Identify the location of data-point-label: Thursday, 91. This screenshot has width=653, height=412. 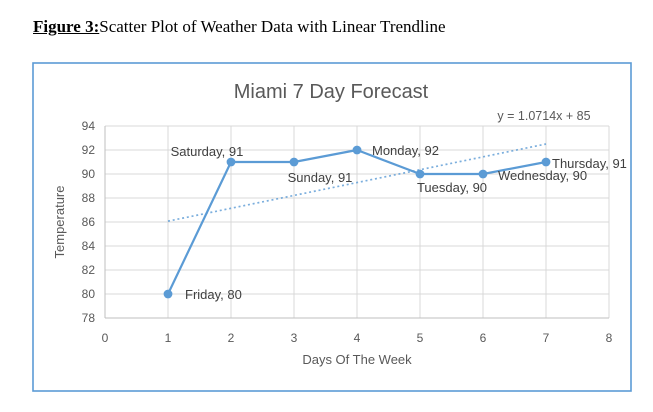
(589, 163).